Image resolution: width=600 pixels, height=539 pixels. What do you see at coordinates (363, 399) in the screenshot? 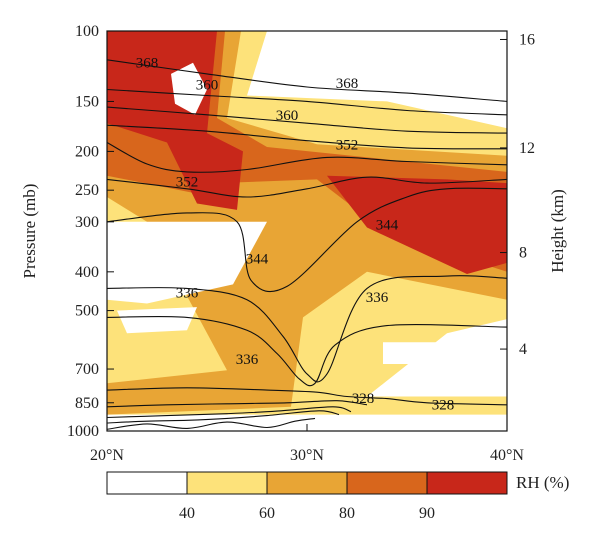
I see `contour-label-328-12: 328` at bounding box center [363, 399].